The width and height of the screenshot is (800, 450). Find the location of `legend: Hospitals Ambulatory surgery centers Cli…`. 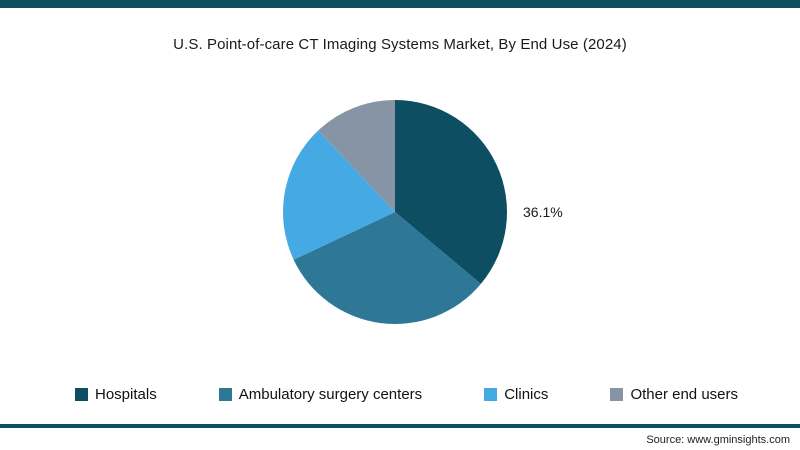

legend: Hospitals Ambulatory surgery centers Cli… is located at coordinates (406, 394).